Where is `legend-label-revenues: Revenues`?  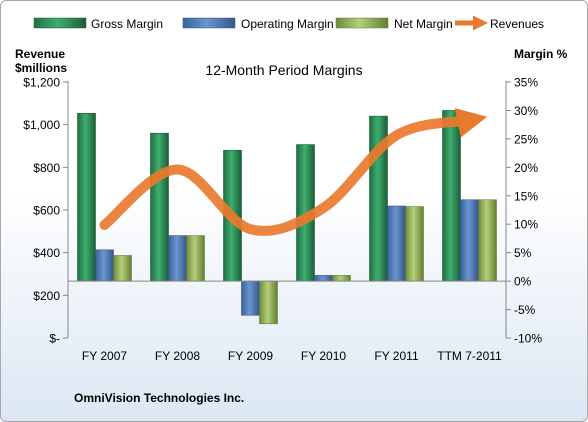
legend-label-revenues: Revenues is located at coordinates (517, 24).